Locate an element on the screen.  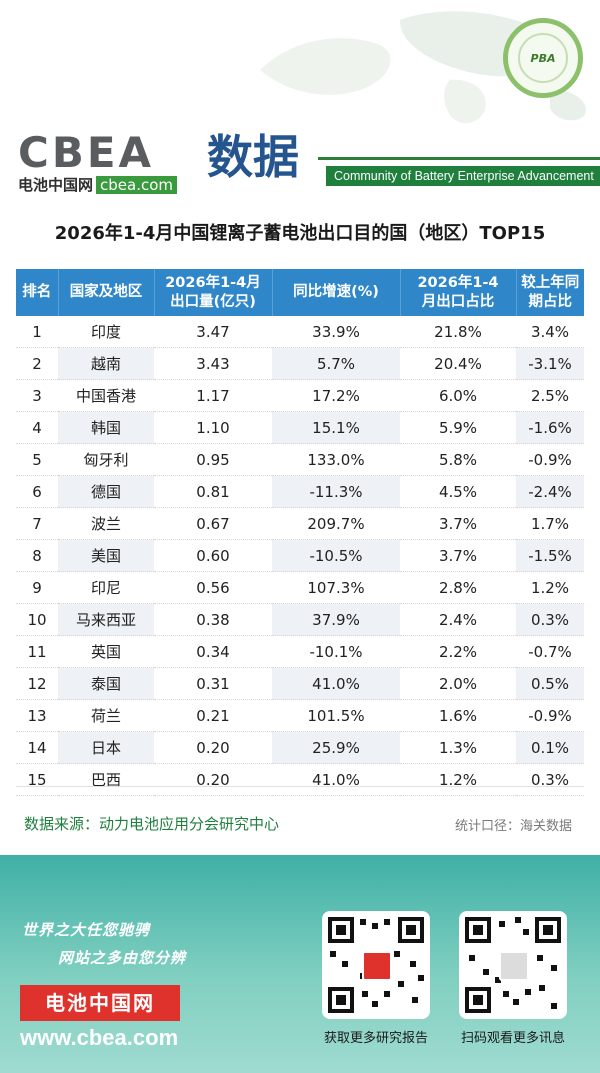
qr-caption-reports: 获取更多研究报告 is located at coordinates (375, 1038).